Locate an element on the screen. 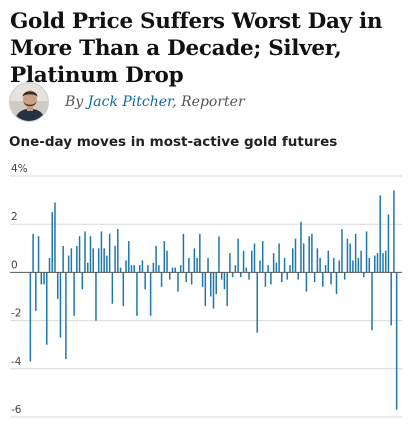 The image size is (414, 441). byline: By Jack Pitcher, Reporter is located at coordinates (127, 102).